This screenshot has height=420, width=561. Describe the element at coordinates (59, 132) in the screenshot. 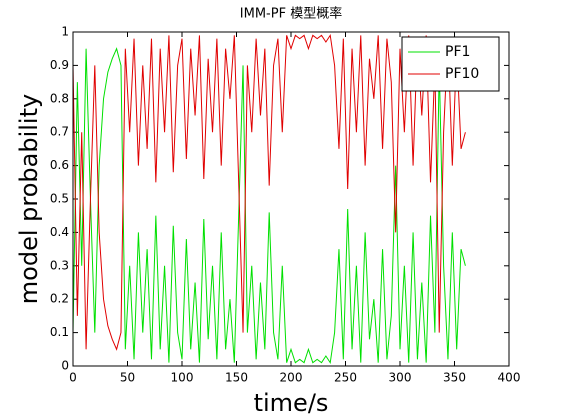

I see `y-tick-label: 0.7` at that location.